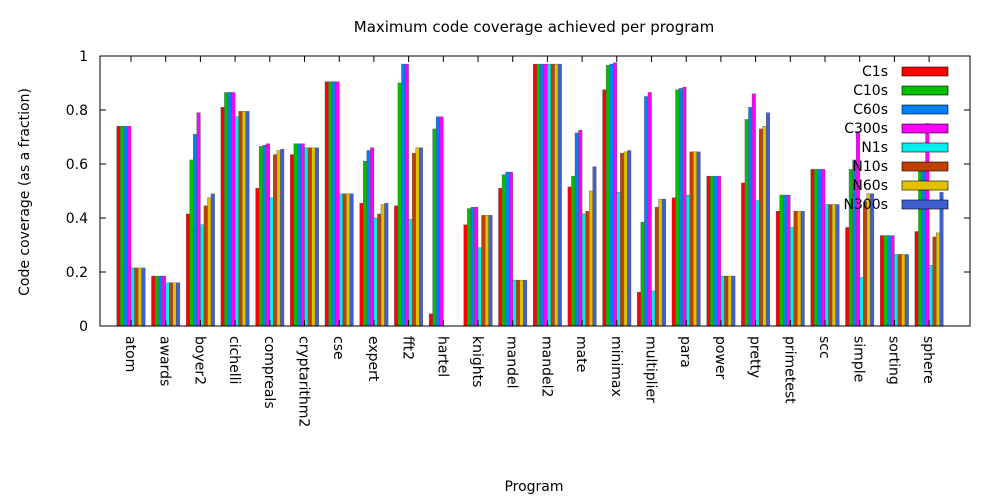 This screenshot has width=1000, height=500. I want to click on bar-multiplier-N60s, so click(660, 262).